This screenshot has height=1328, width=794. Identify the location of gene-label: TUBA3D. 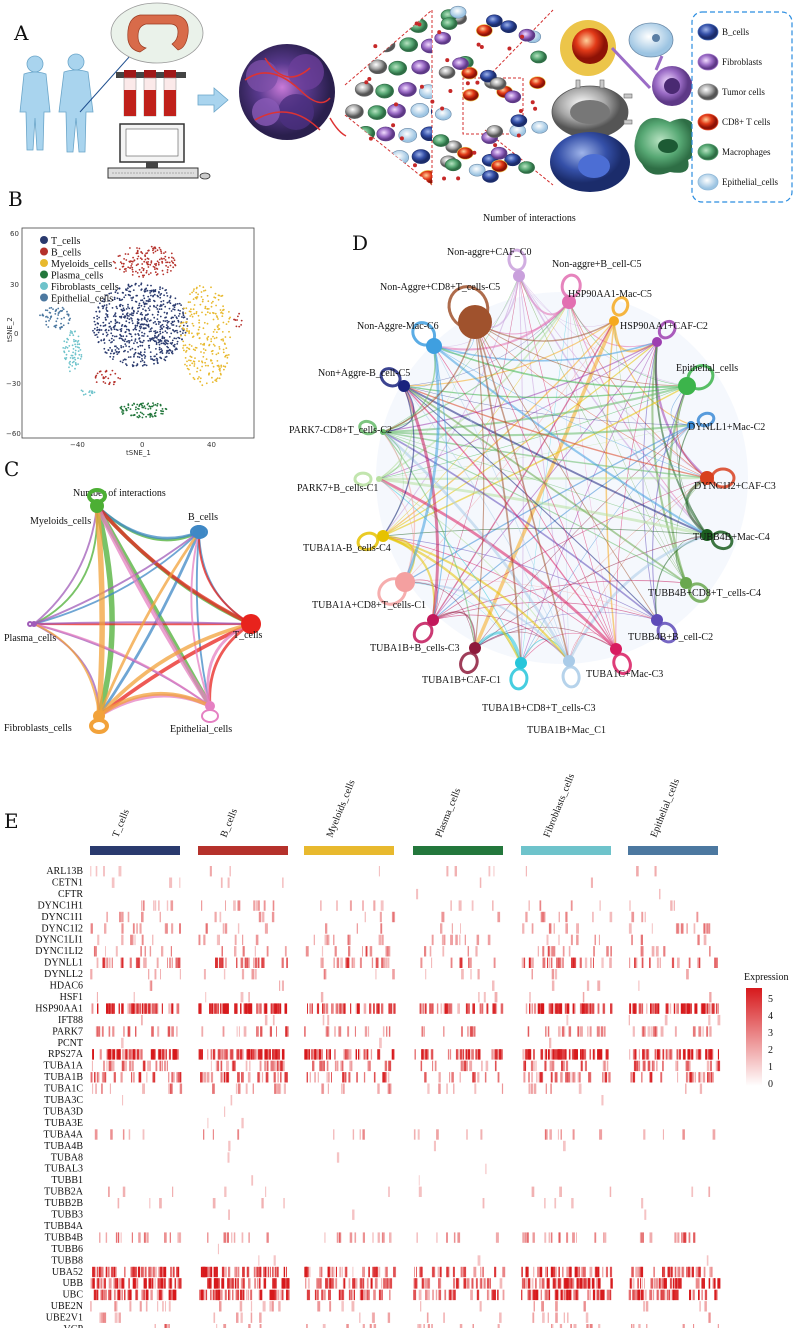
(63, 1112).